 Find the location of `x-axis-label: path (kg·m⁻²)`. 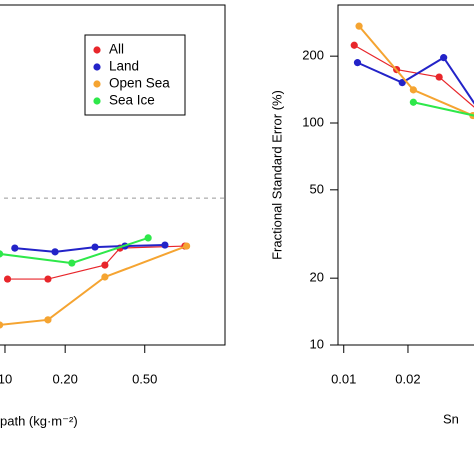

x-axis-label: path (kg·m⁻²) is located at coordinates (39, 420).